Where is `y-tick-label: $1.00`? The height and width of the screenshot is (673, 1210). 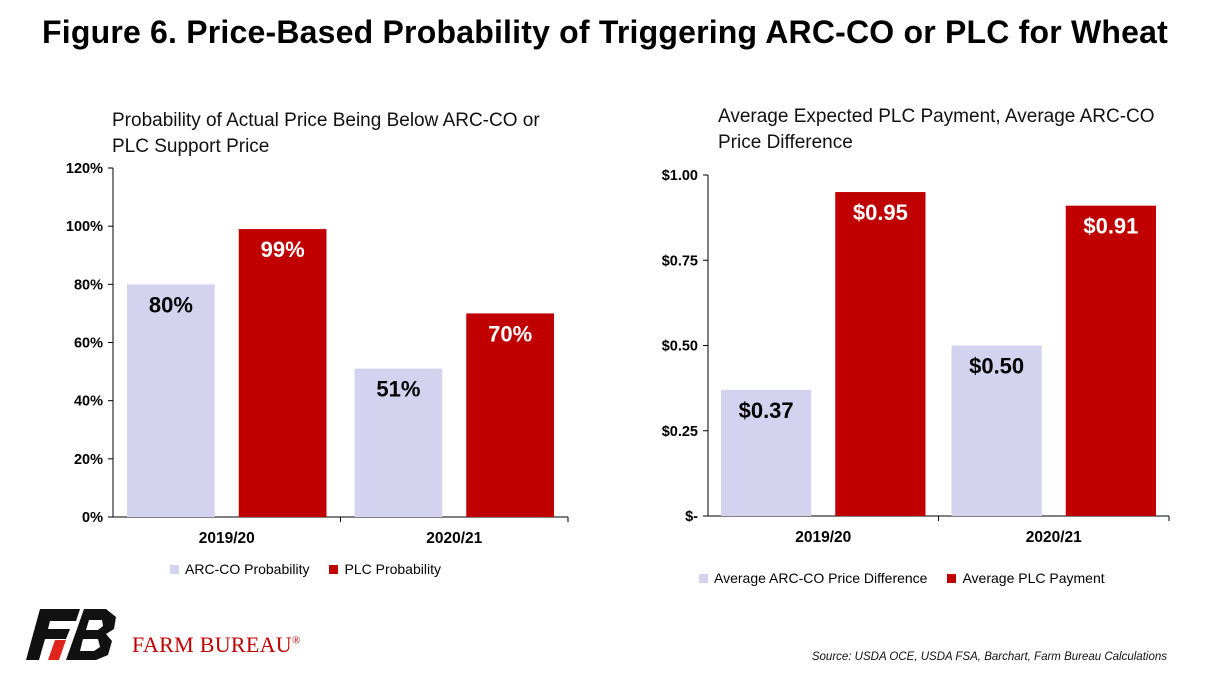 y-tick-label: $1.00 is located at coordinates (680, 176).